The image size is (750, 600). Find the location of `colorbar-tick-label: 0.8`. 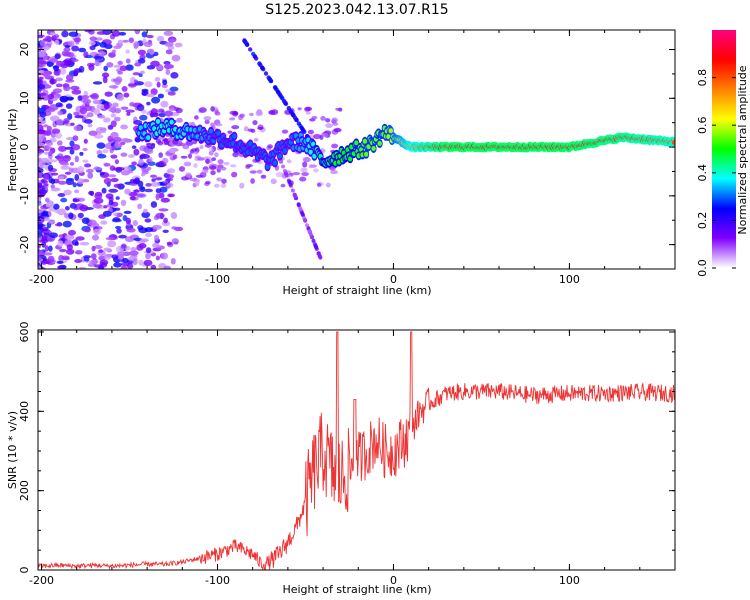

colorbar-tick-label: 0.8 is located at coordinates (702, 78).